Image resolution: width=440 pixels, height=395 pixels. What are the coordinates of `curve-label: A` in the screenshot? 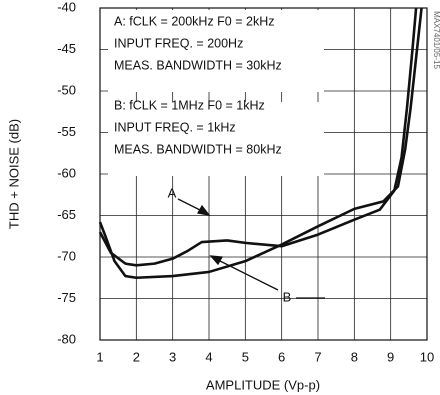 It's located at (172, 192).